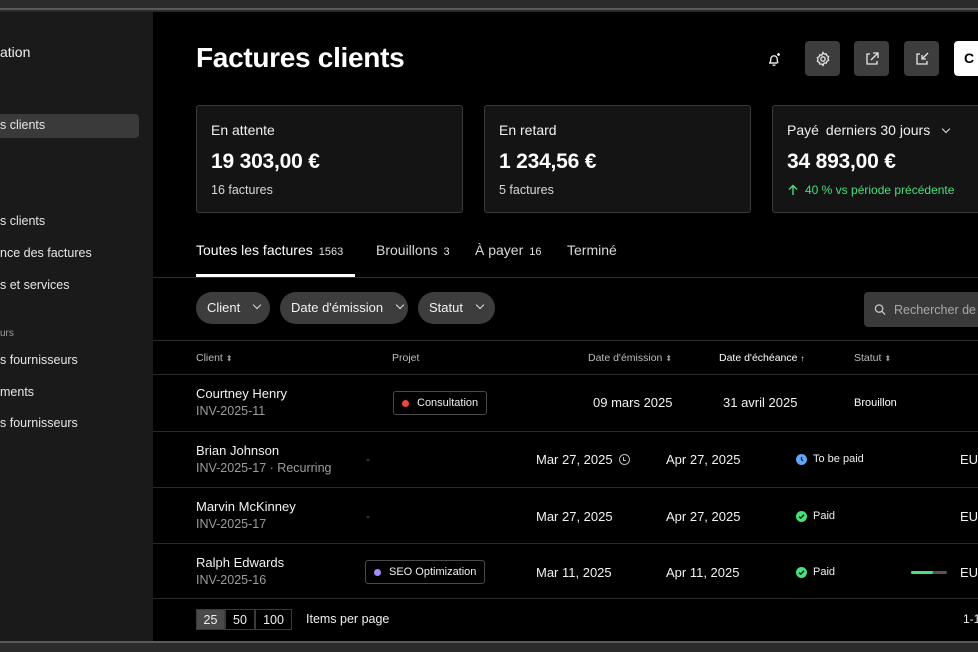  What do you see at coordinates (348, 619) in the screenshot?
I see `items-per-page-label: Items per page` at bounding box center [348, 619].